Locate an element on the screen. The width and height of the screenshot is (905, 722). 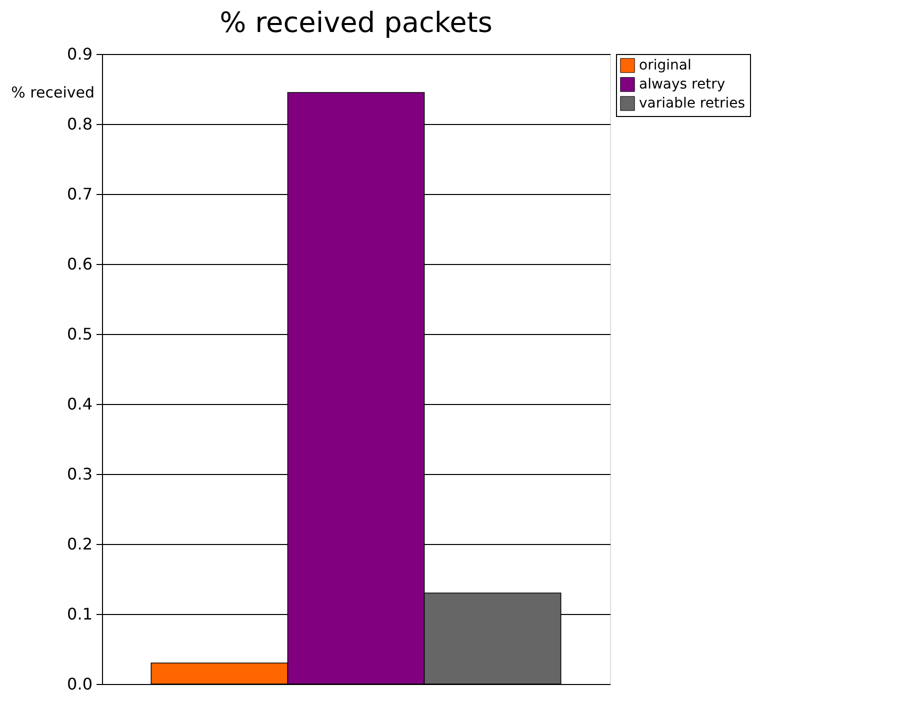
legend-label: original is located at coordinates (665, 66).